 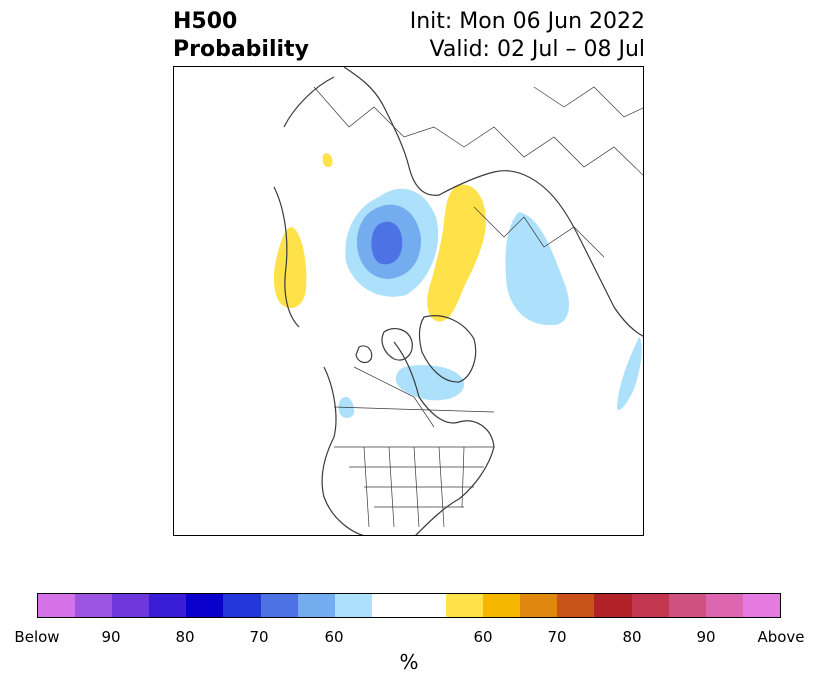 I want to click on arctic-islands-coast, so click(x=384, y=346).